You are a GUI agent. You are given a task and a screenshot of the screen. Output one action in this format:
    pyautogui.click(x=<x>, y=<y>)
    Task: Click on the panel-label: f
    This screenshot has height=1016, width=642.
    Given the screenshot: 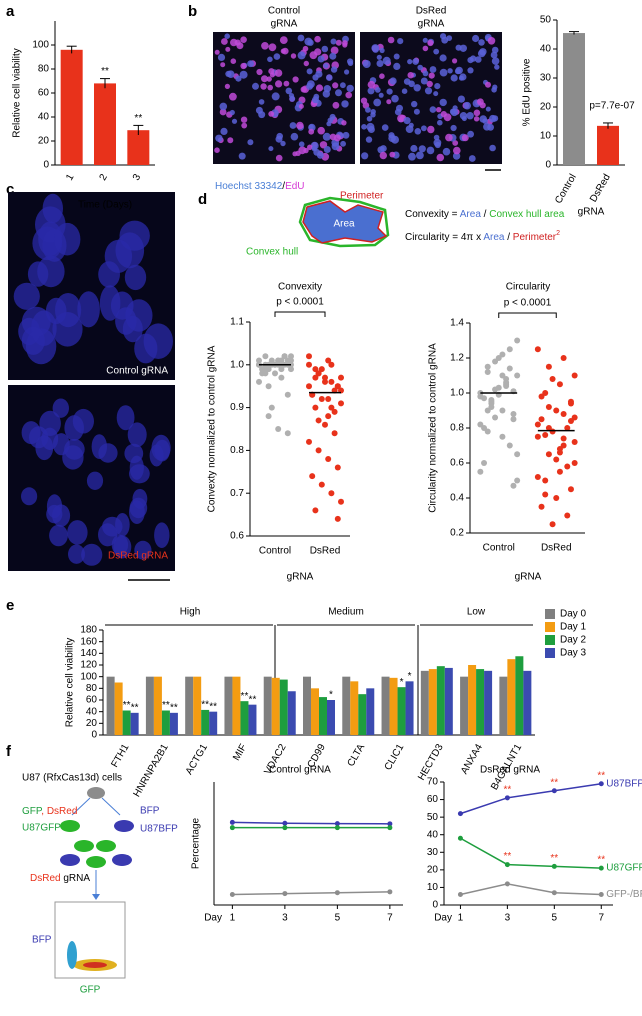 What is the action you would take?
    pyautogui.click(x=9, y=751)
    